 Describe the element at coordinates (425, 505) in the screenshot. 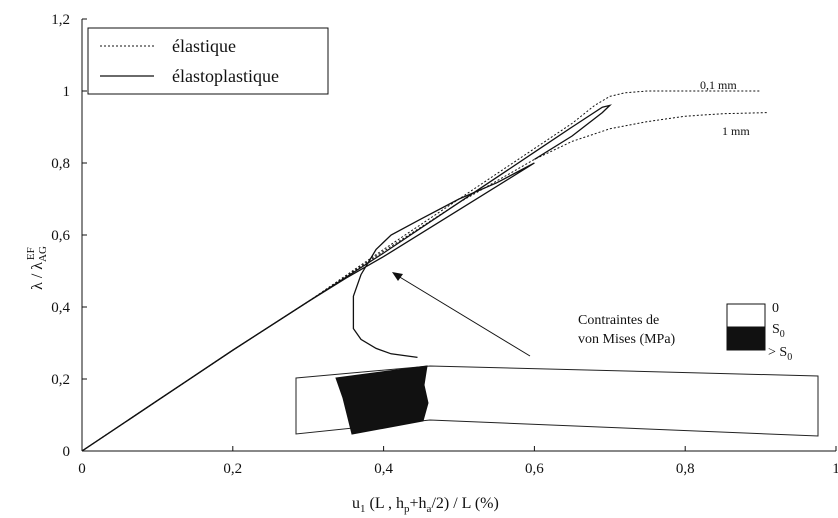

I see `x-axis-title: u1 (L , hp+ha/2) / L (%)` at that location.